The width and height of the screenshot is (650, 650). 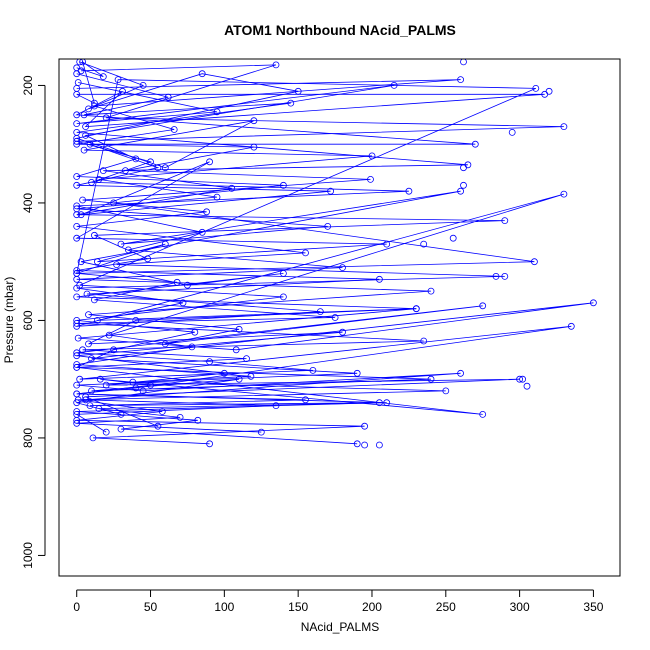 What do you see at coordinates (224, 607) in the screenshot?
I see `x-tick-label: 100` at bounding box center [224, 607].